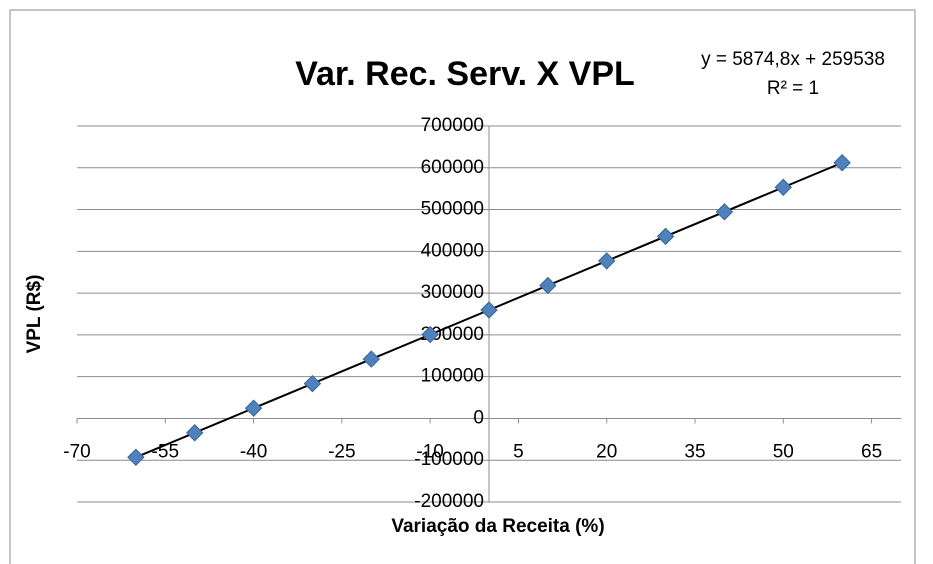 This screenshot has width=933, height=564. Describe the element at coordinates (793, 59) in the screenshot. I see `trendline-equation: y = 5874,8x + 259538` at that location.